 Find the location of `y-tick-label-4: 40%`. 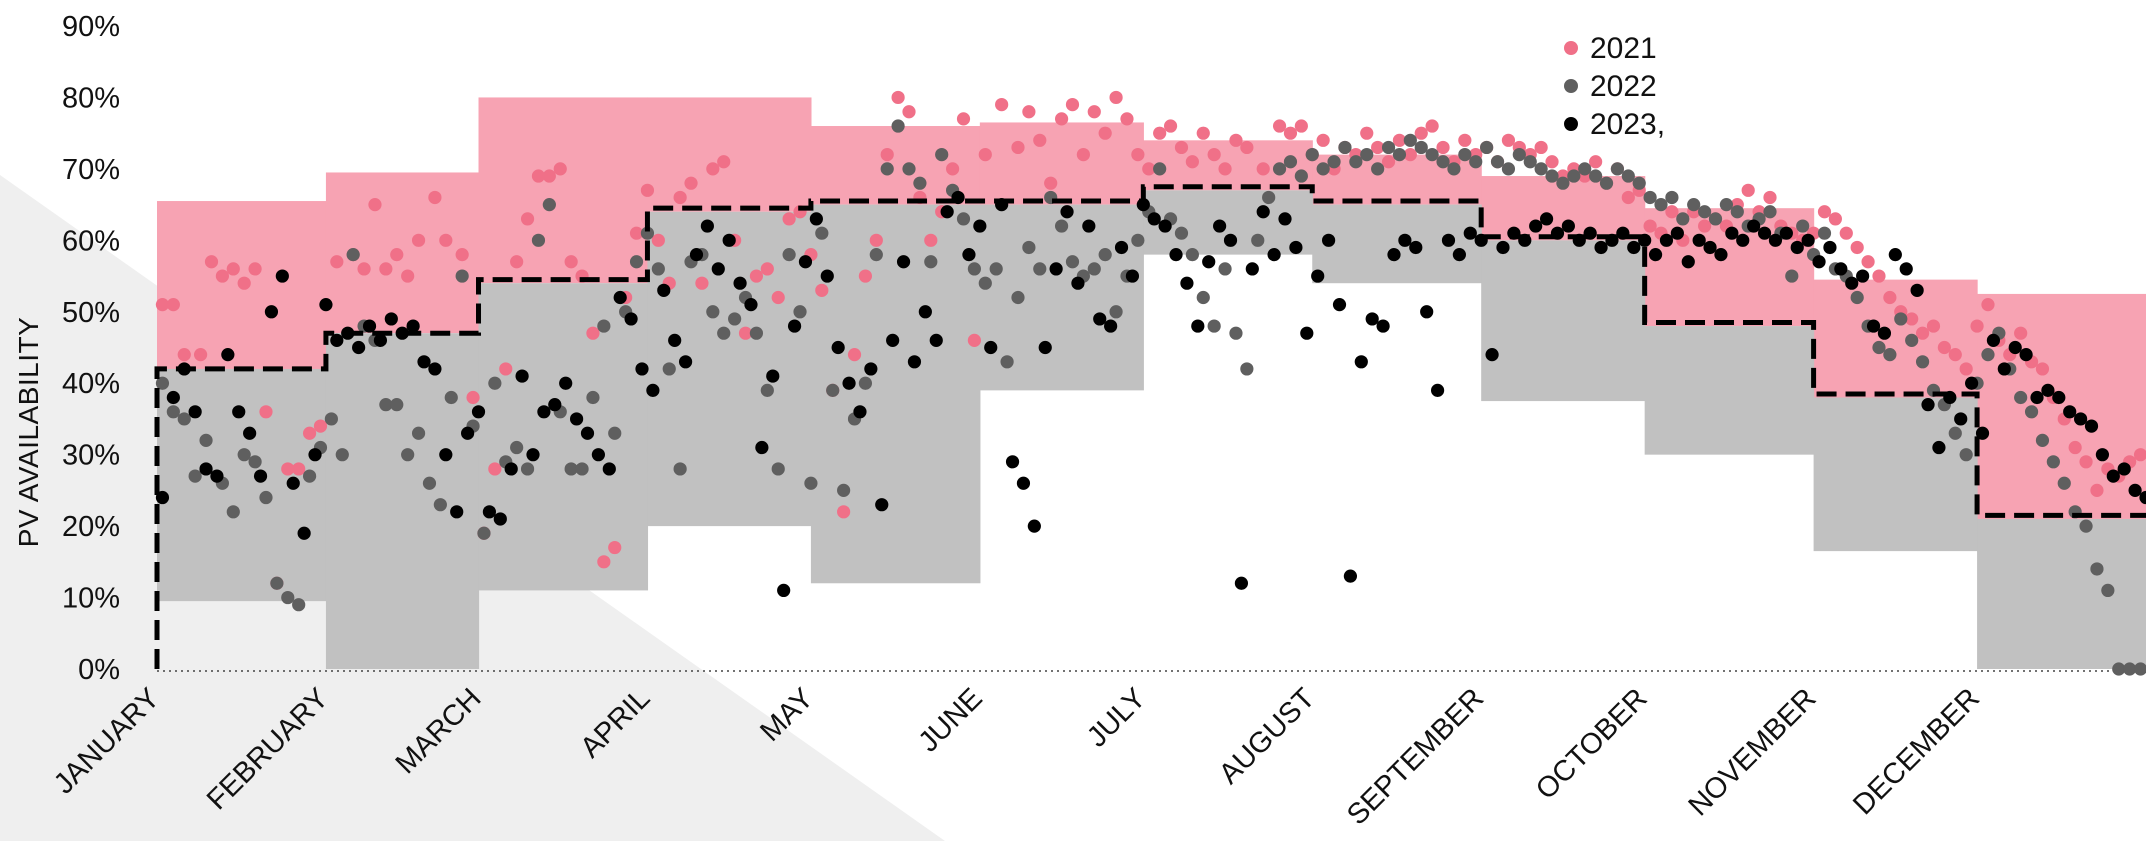

y-tick-label-4: 40% is located at coordinates (91, 384).